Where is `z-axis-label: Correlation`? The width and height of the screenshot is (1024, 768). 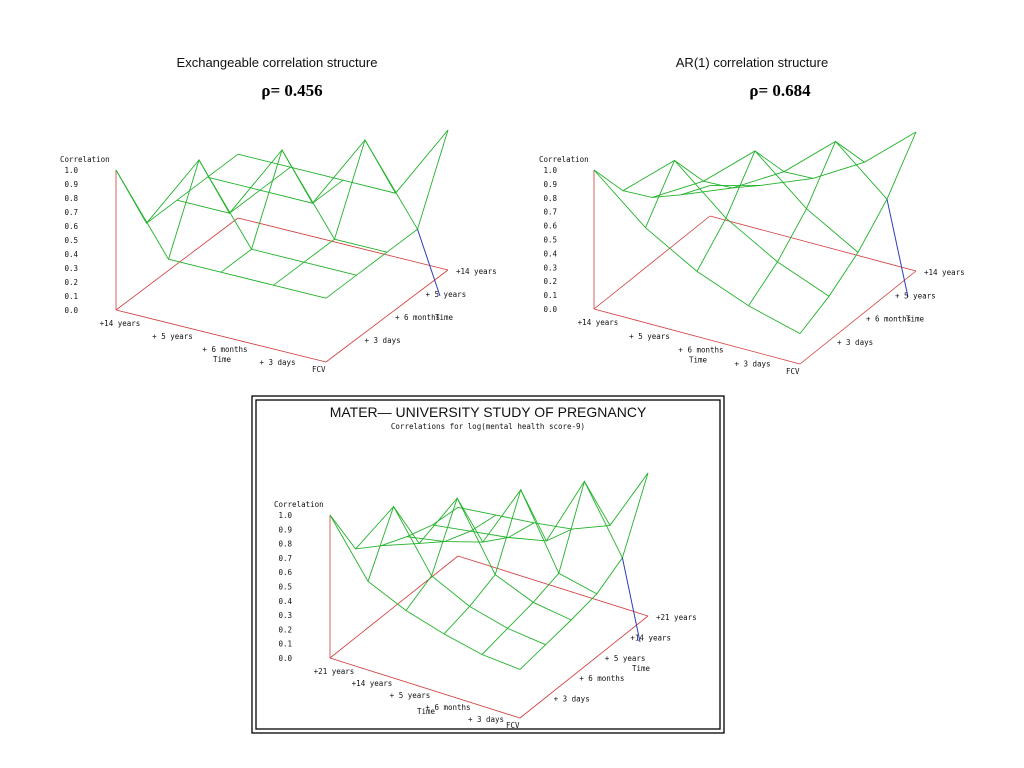 z-axis-label: Correlation is located at coordinates (299, 504).